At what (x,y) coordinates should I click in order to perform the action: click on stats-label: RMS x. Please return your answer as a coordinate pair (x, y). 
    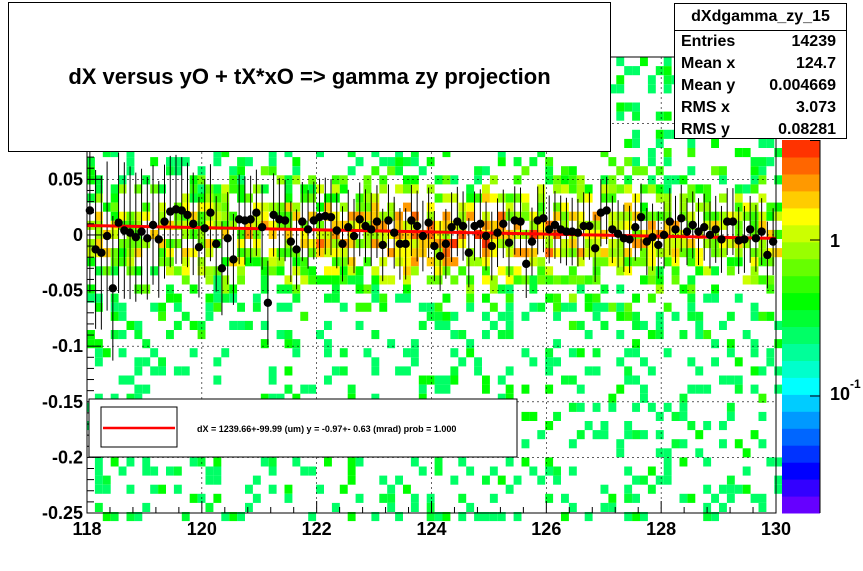
    Looking at the image, I should click on (705, 107).